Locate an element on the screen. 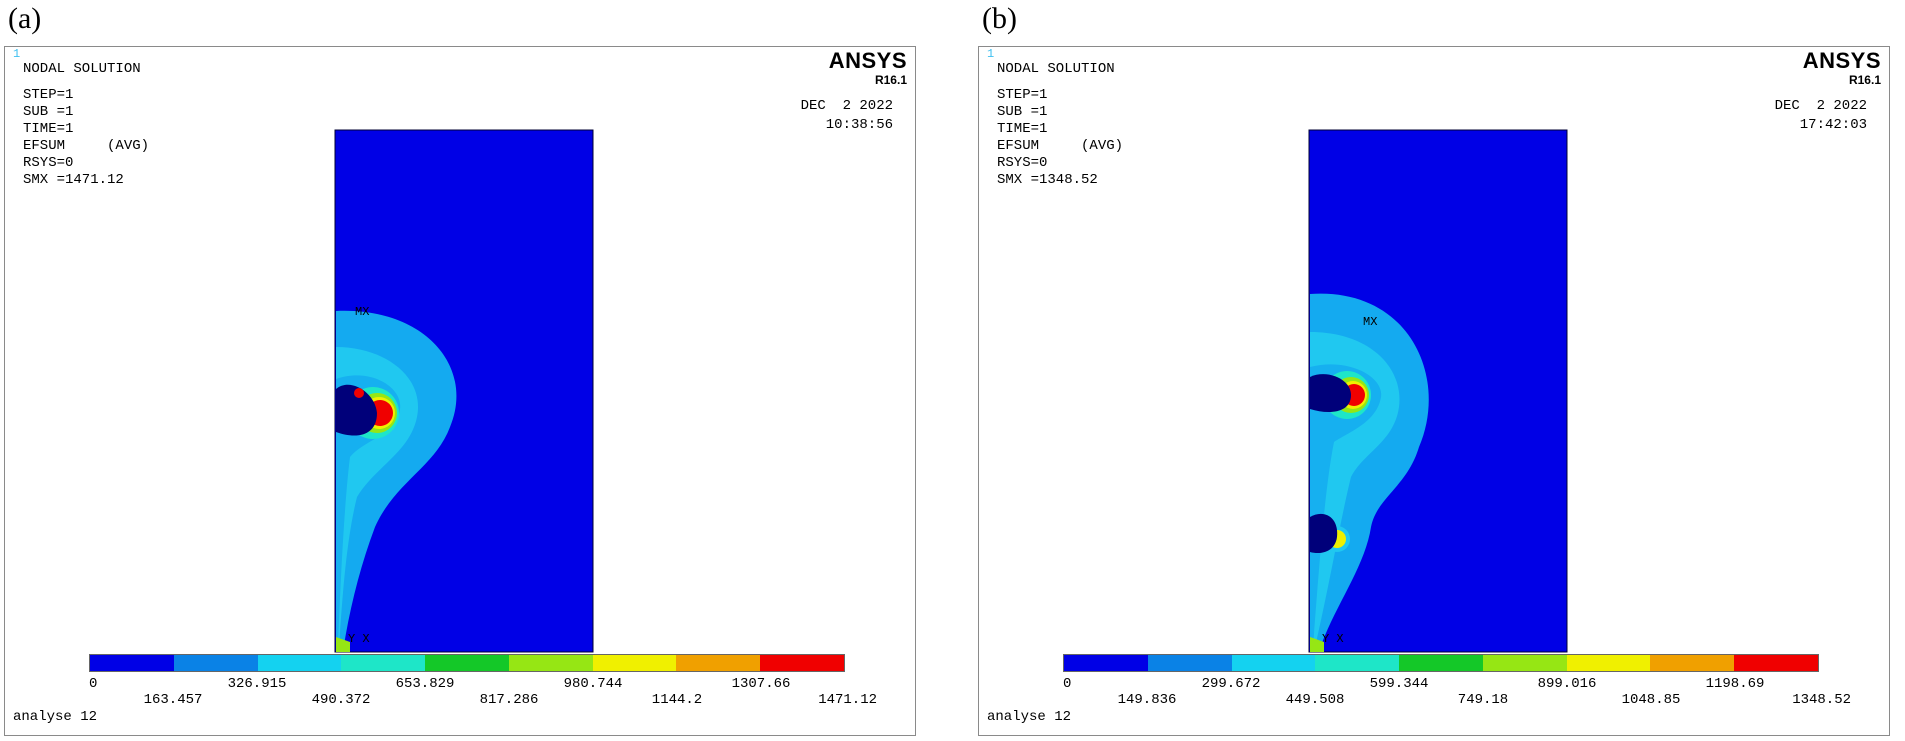 The height and width of the screenshot is (741, 1905). legend-value: 1144.2 is located at coordinates (677, 700).